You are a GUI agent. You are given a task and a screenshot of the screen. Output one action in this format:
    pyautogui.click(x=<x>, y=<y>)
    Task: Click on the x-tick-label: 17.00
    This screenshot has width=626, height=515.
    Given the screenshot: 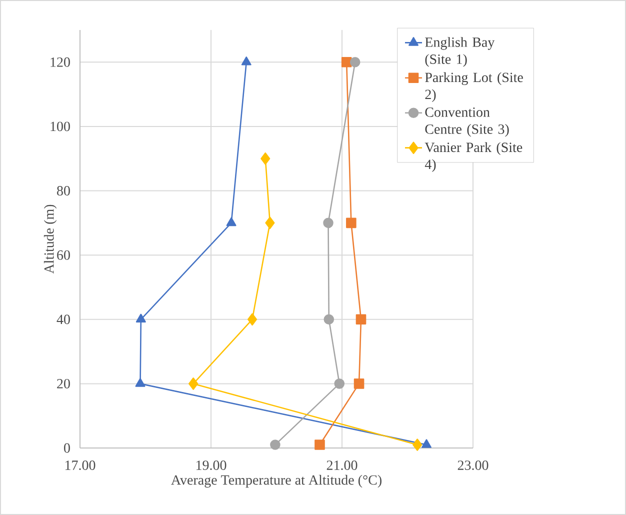 What is the action you would take?
    pyautogui.click(x=80, y=465)
    